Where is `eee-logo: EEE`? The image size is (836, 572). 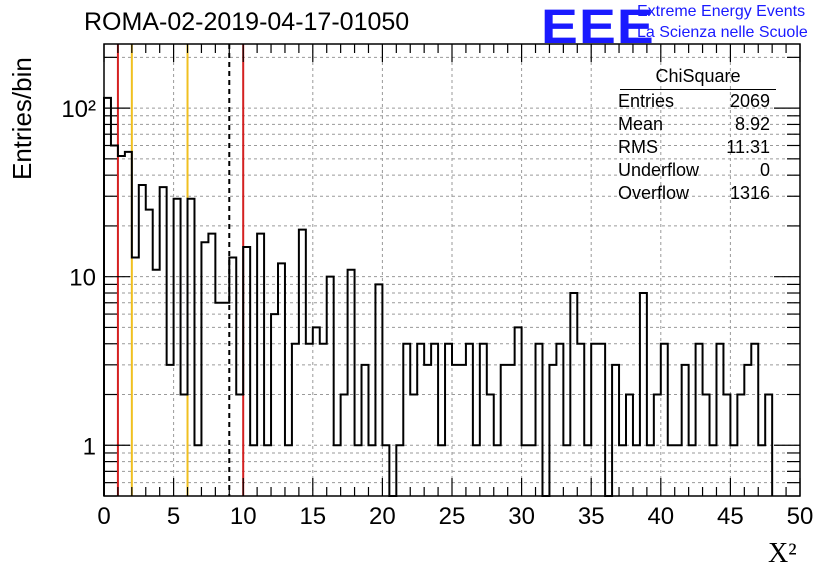
eee-logo: EEE is located at coordinates (598, 27).